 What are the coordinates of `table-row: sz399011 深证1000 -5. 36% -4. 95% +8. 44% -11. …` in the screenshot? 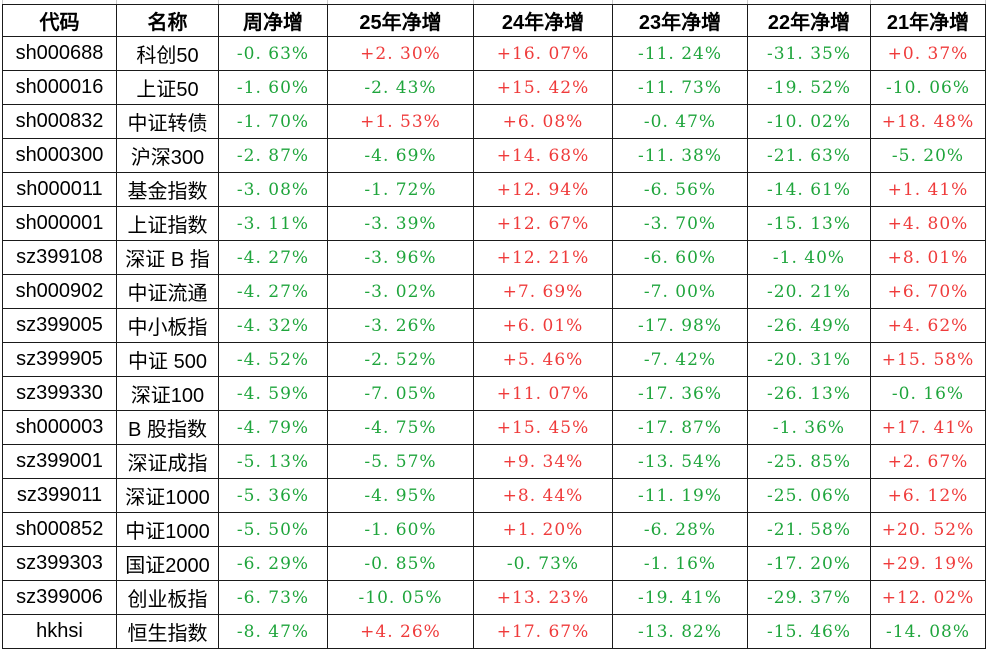 It's located at (494, 495).